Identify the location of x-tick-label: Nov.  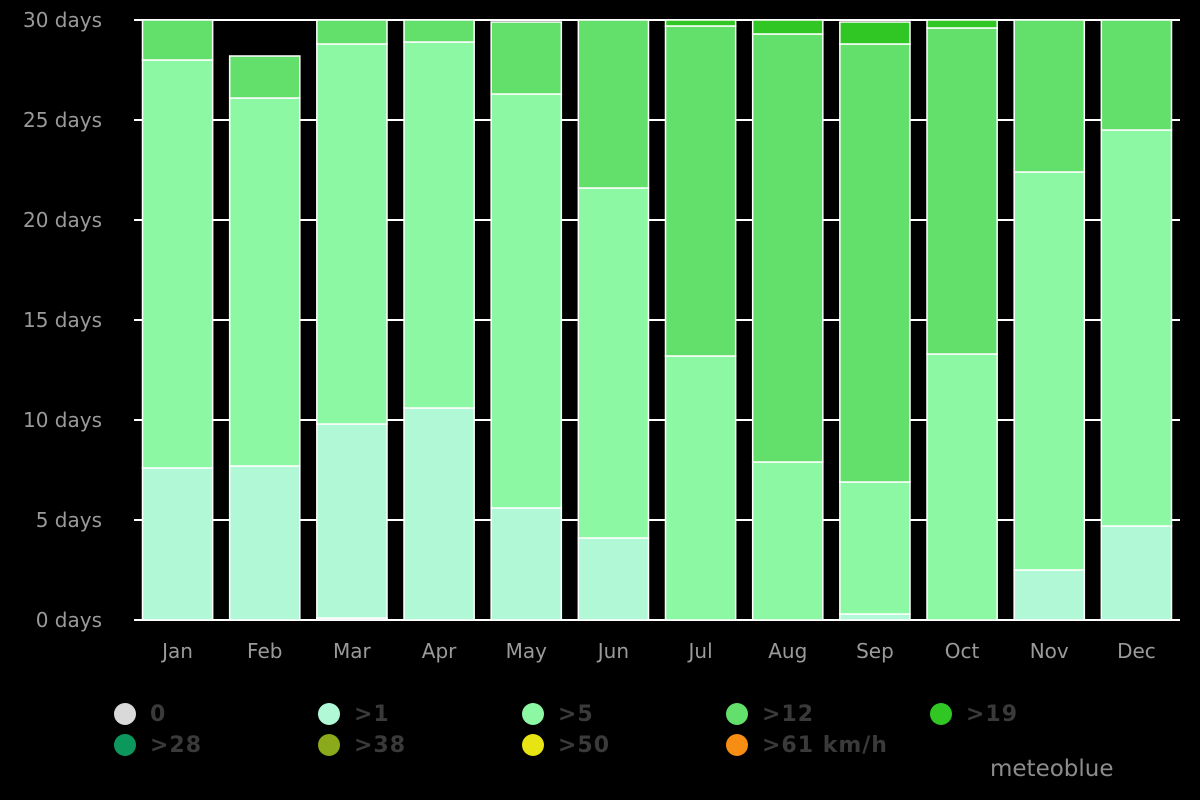
(1049, 651).